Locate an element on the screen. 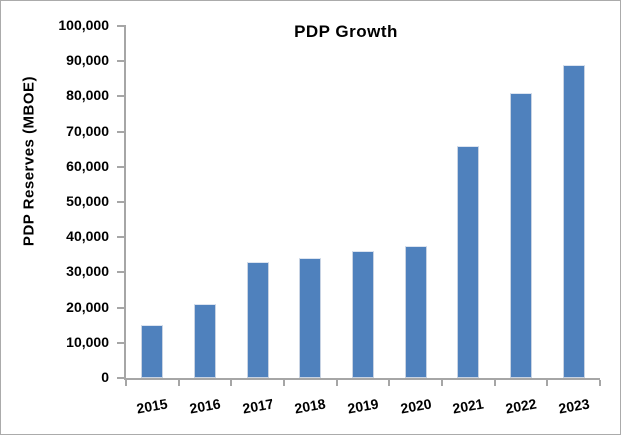  chart-title: PDP Growth is located at coordinates (346, 31).